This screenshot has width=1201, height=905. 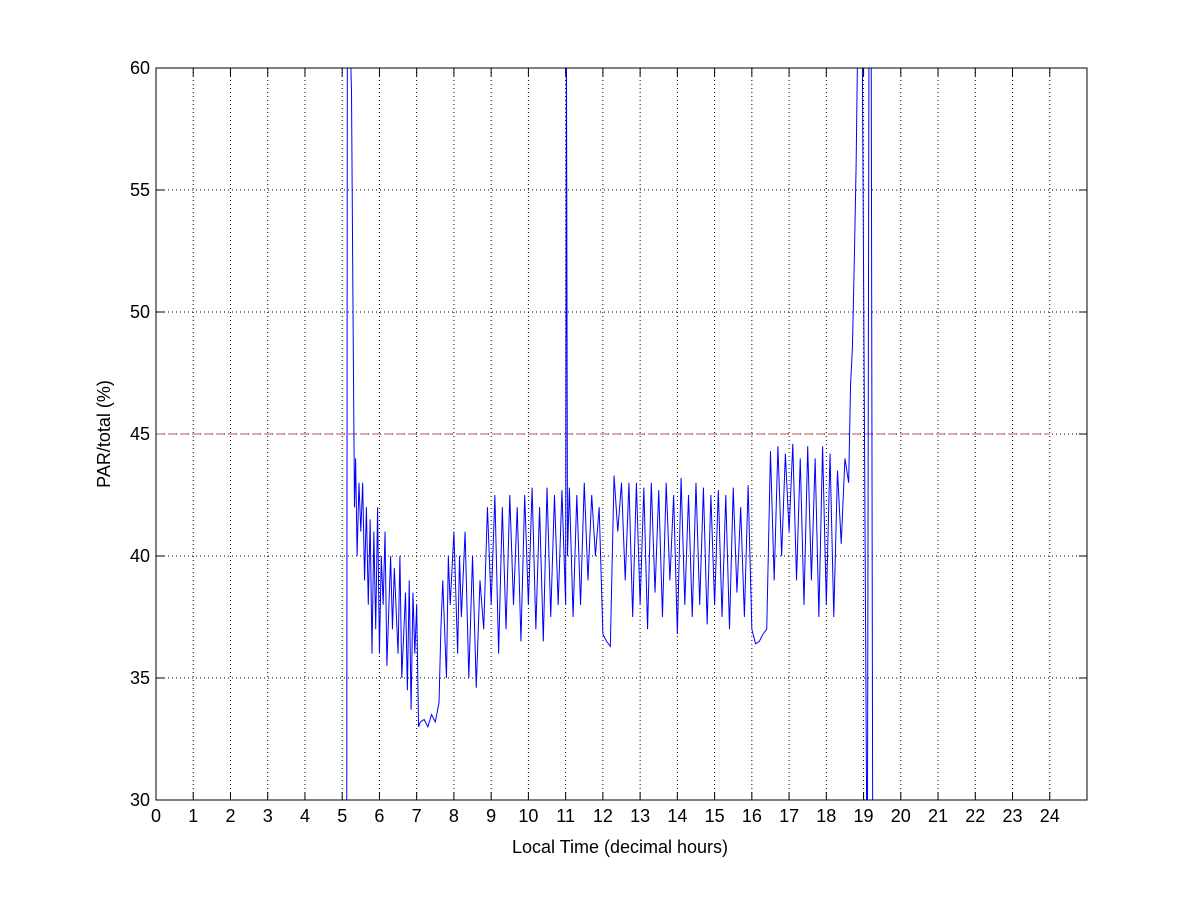 I want to click on y-tick-label: 45, so click(x=140, y=434).